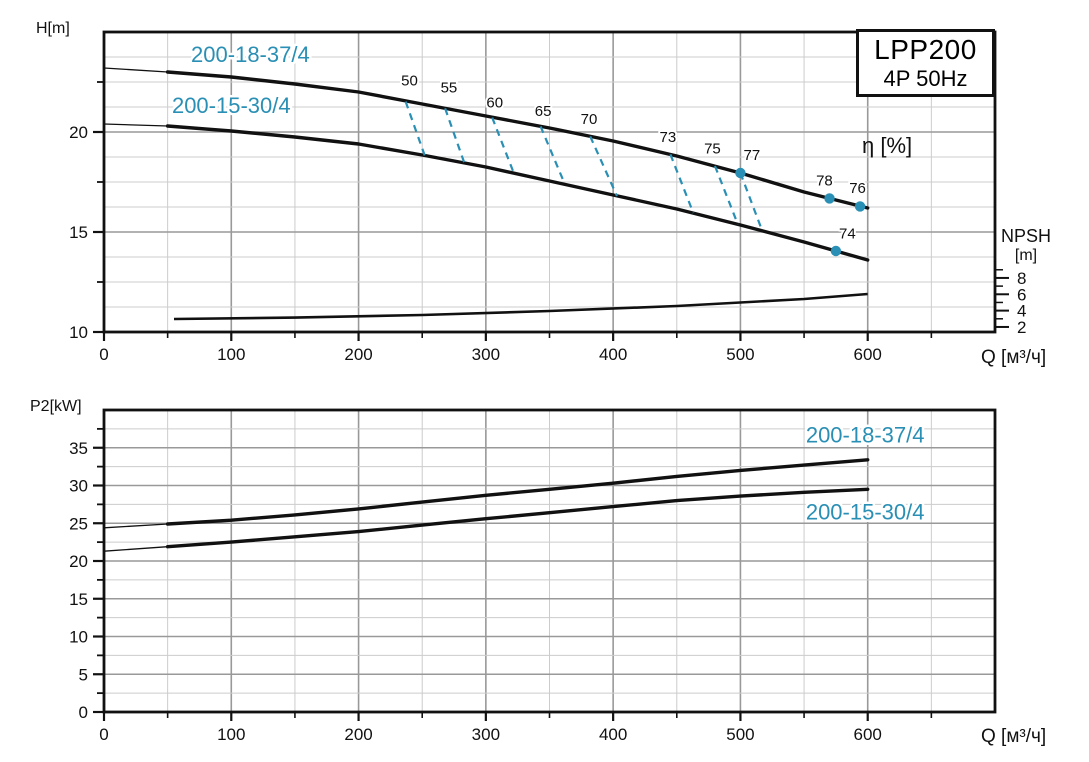  What do you see at coordinates (633, 163) in the screenshot?
I see `efficiency-group: 50 55 60 65 70 73 75 77 78 76 74` at bounding box center [633, 163].